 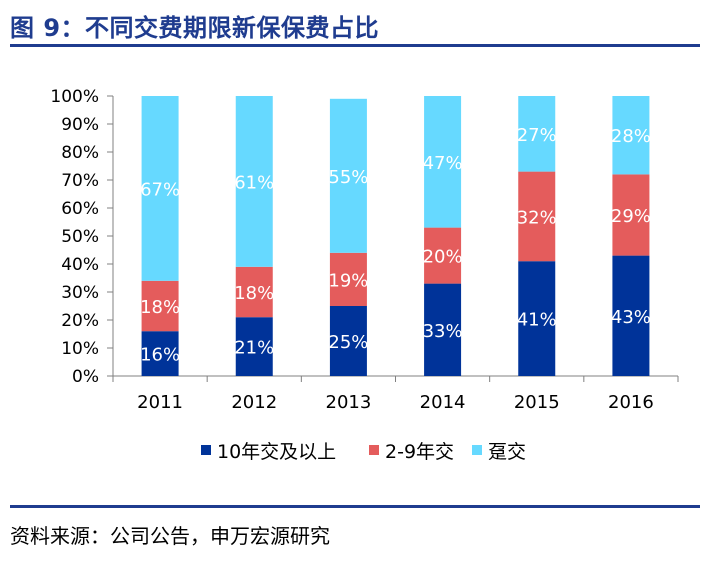 I want to click on y-tick-label: 0%, so click(x=85, y=377).